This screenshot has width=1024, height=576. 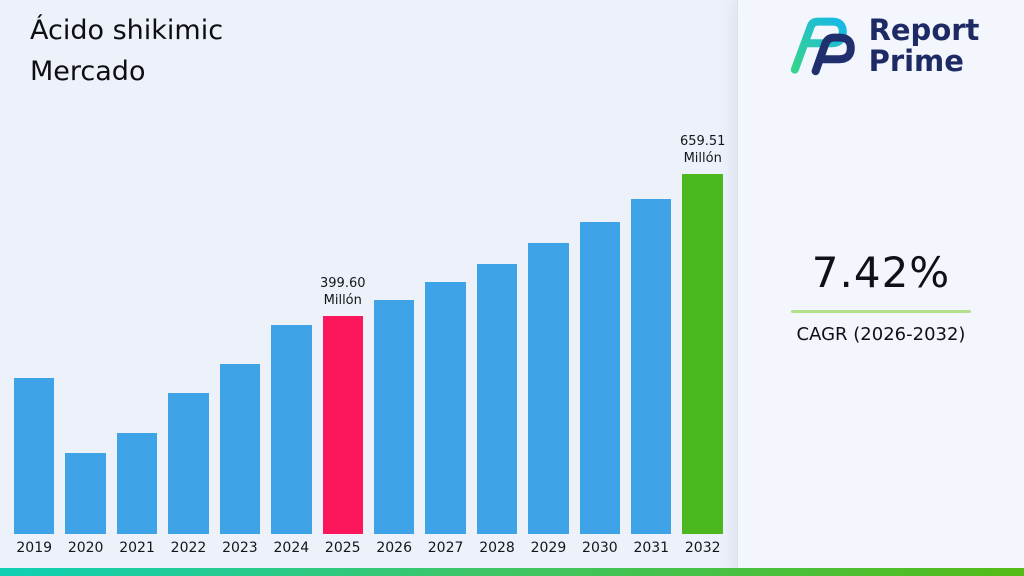 What do you see at coordinates (127, 51) in the screenshot?
I see `page-title: Ácido shikimic Mercado` at bounding box center [127, 51].